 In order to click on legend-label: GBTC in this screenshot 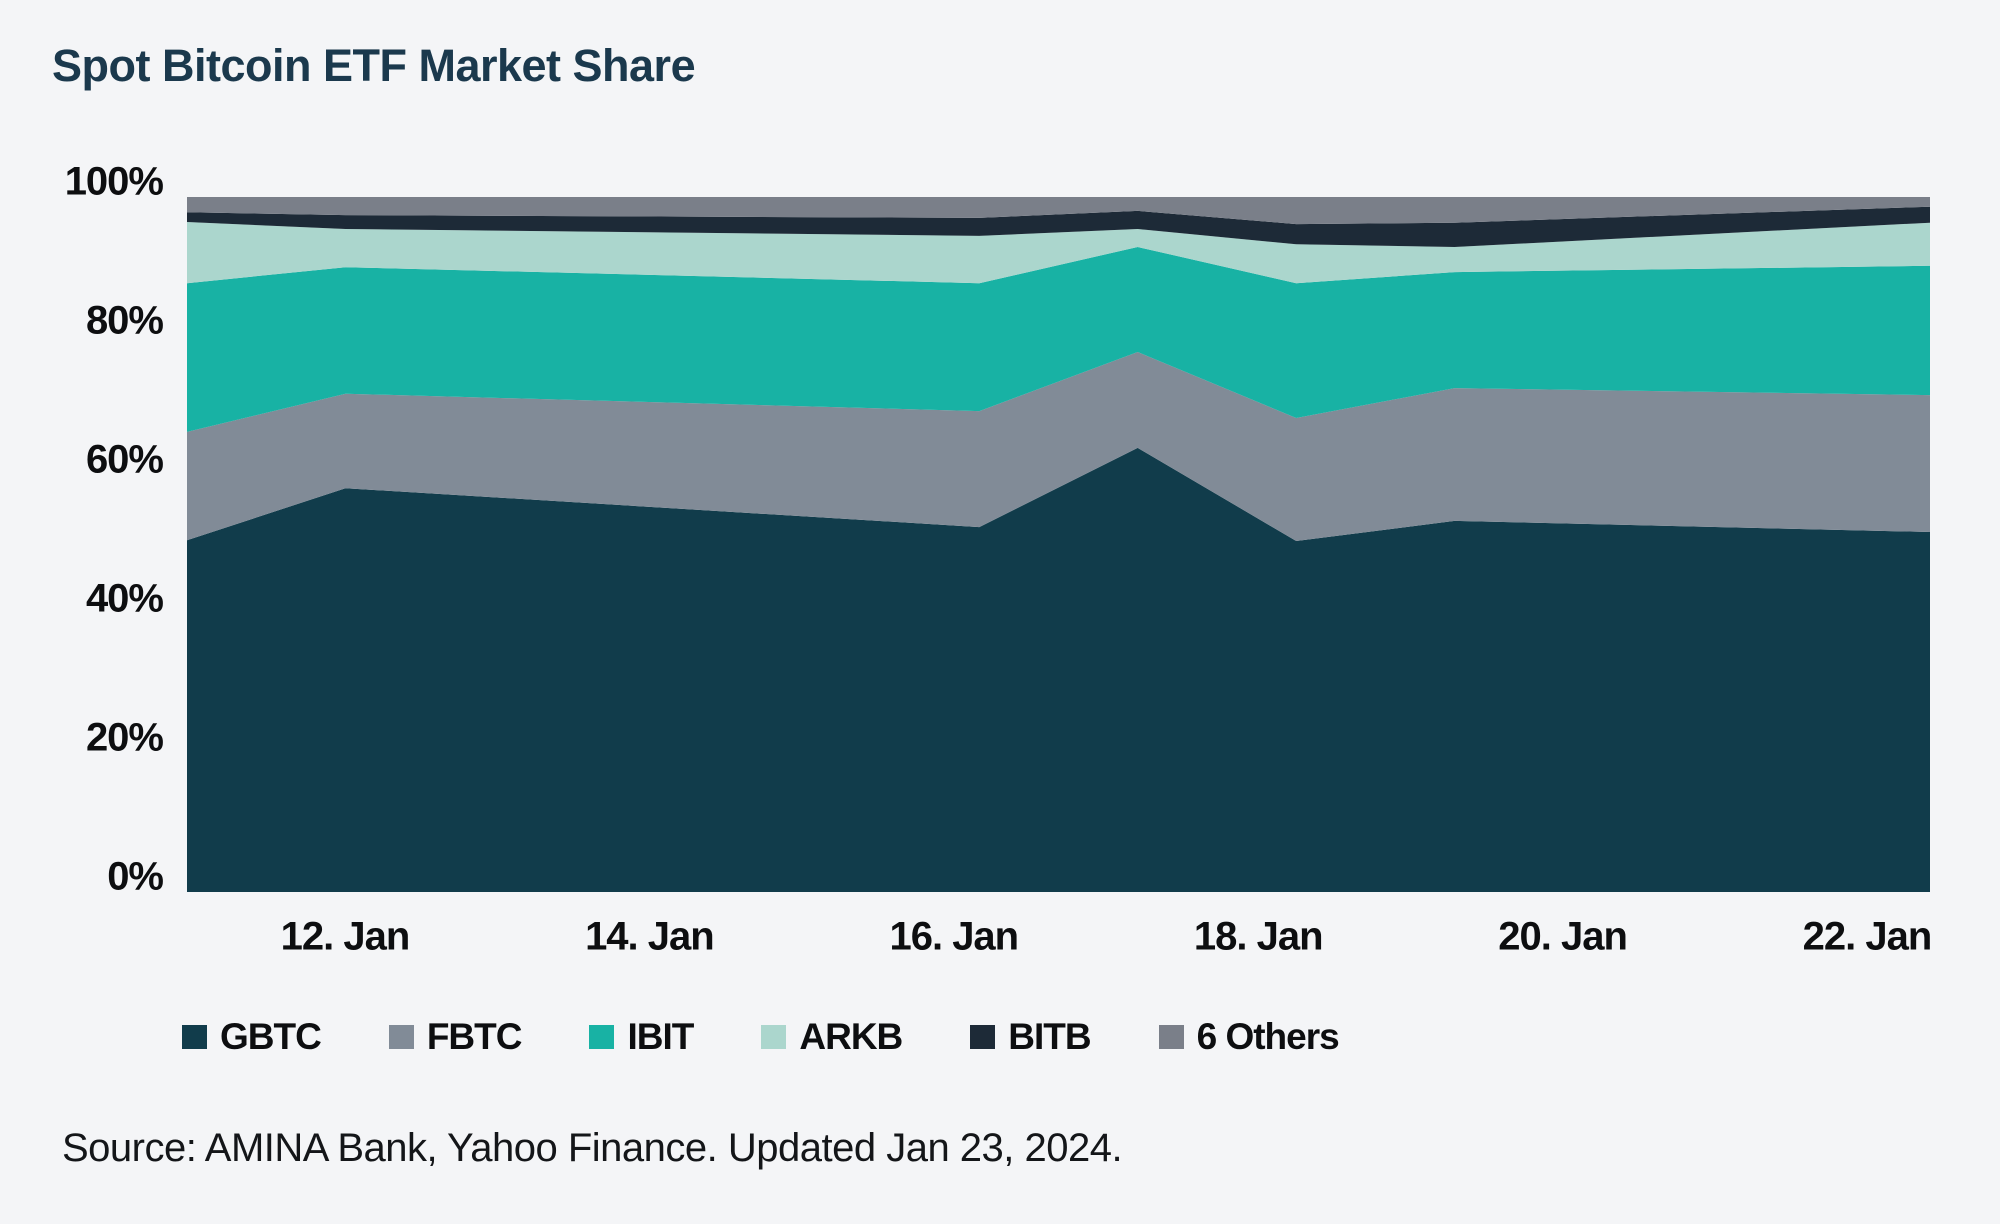, I will do `click(271, 1036)`.